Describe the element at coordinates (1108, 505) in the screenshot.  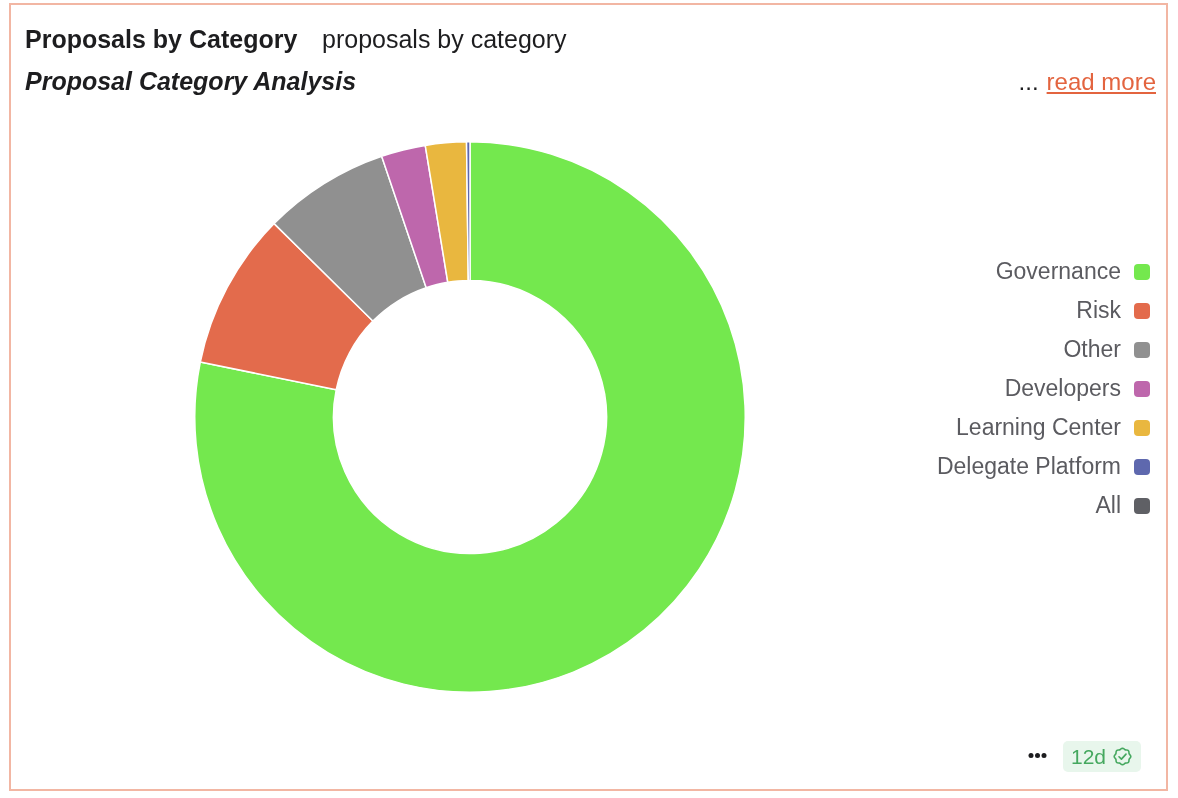
I see `legend-label: All` at that location.